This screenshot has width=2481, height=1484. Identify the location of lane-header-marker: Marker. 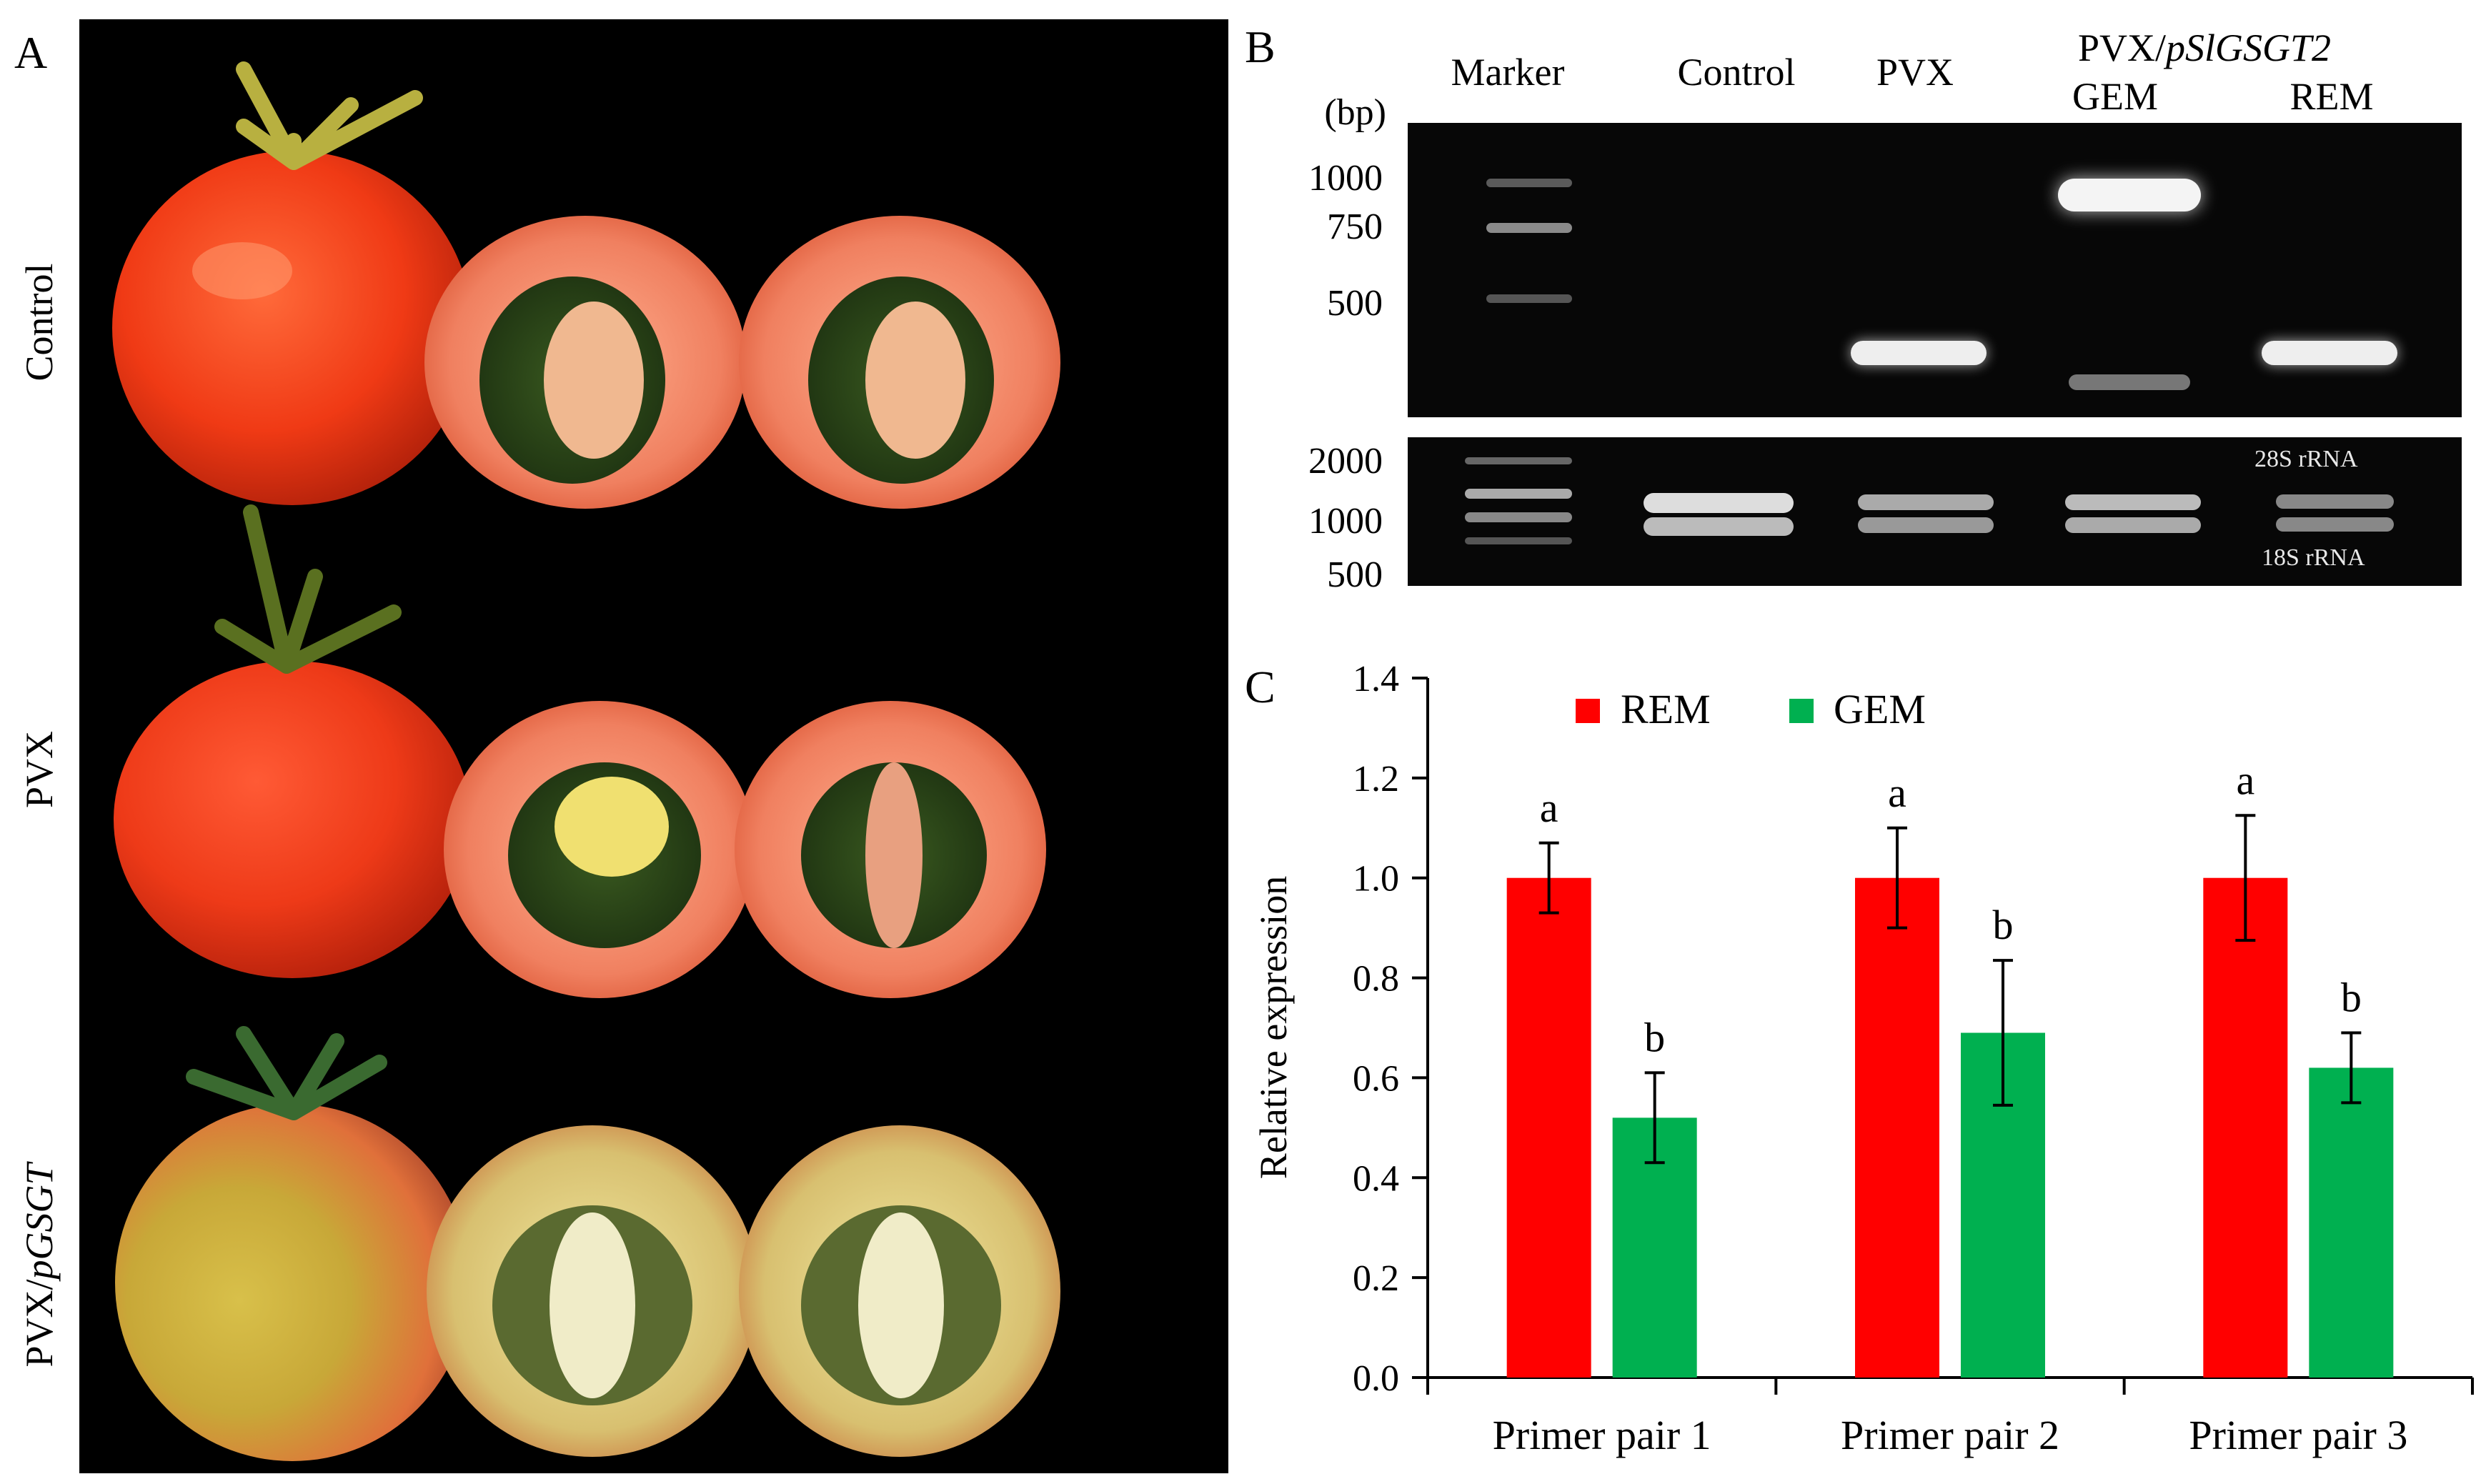
(1508, 73).